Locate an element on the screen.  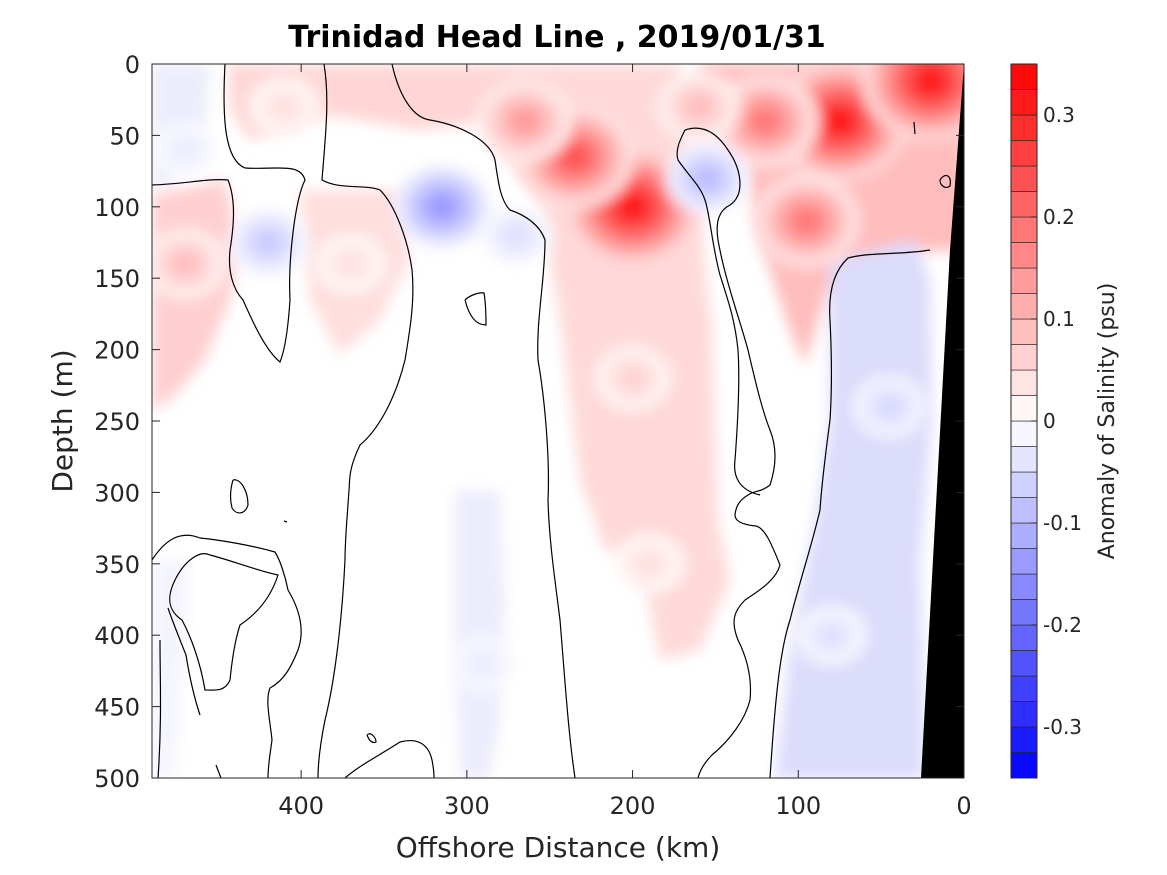
y-tick-label: 350 is located at coordinates (117, 565).